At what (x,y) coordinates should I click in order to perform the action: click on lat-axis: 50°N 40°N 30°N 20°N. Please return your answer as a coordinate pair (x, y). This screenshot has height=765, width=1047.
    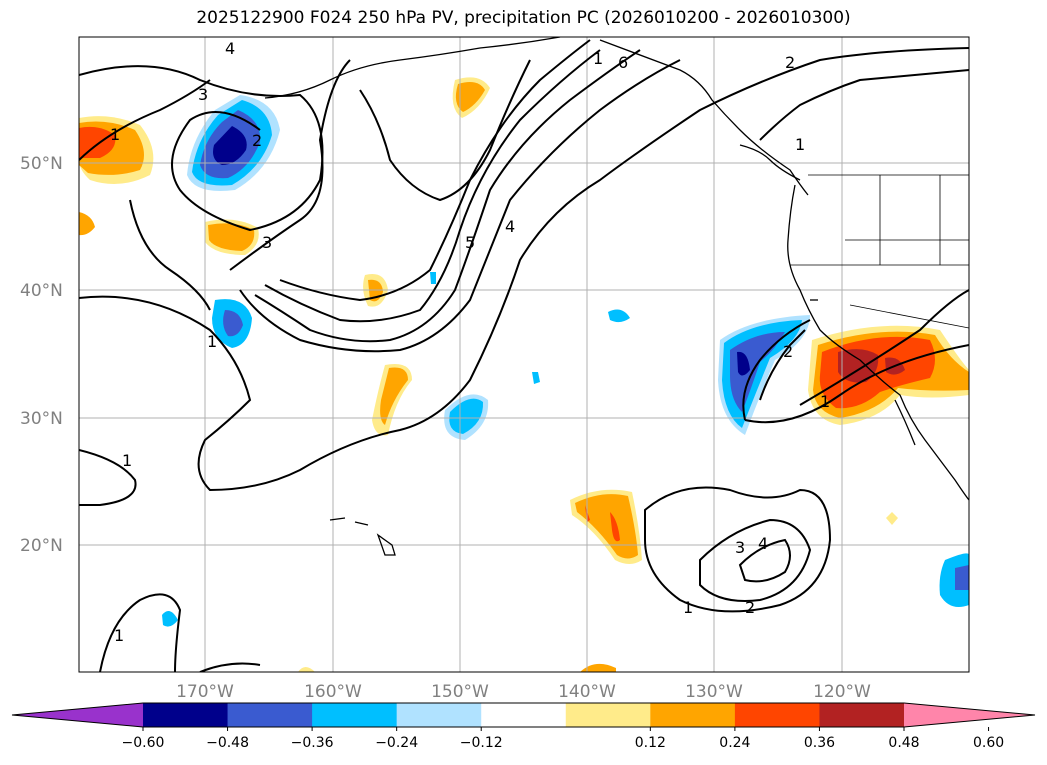
    Looking at the image, I should click on (41, 355).